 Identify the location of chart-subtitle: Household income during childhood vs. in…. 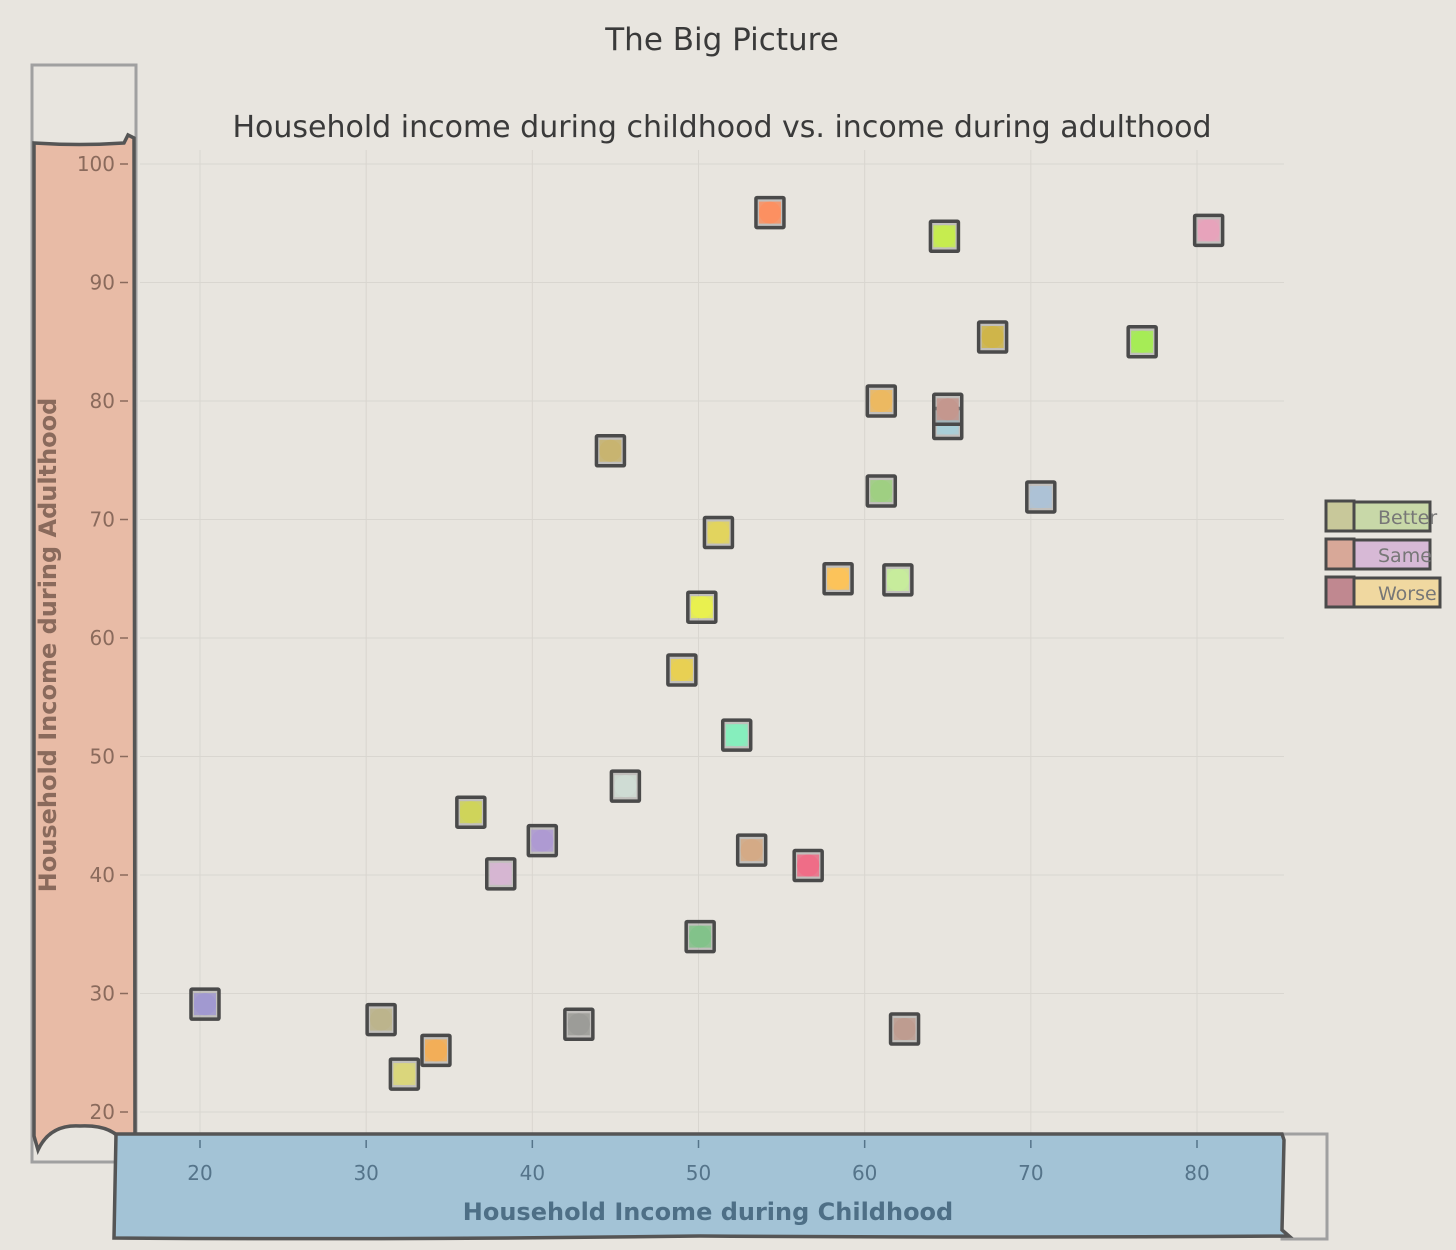
(721, 127).